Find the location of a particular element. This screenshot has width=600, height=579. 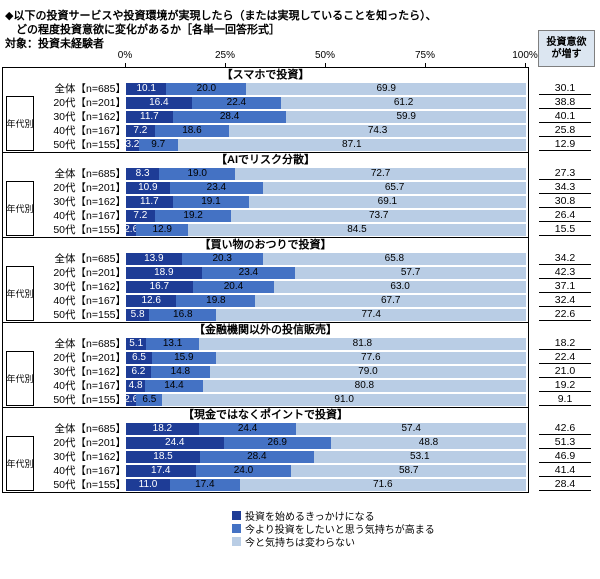

total-column-header: 投資意欲 が増す is located at coordinates (566, 48).